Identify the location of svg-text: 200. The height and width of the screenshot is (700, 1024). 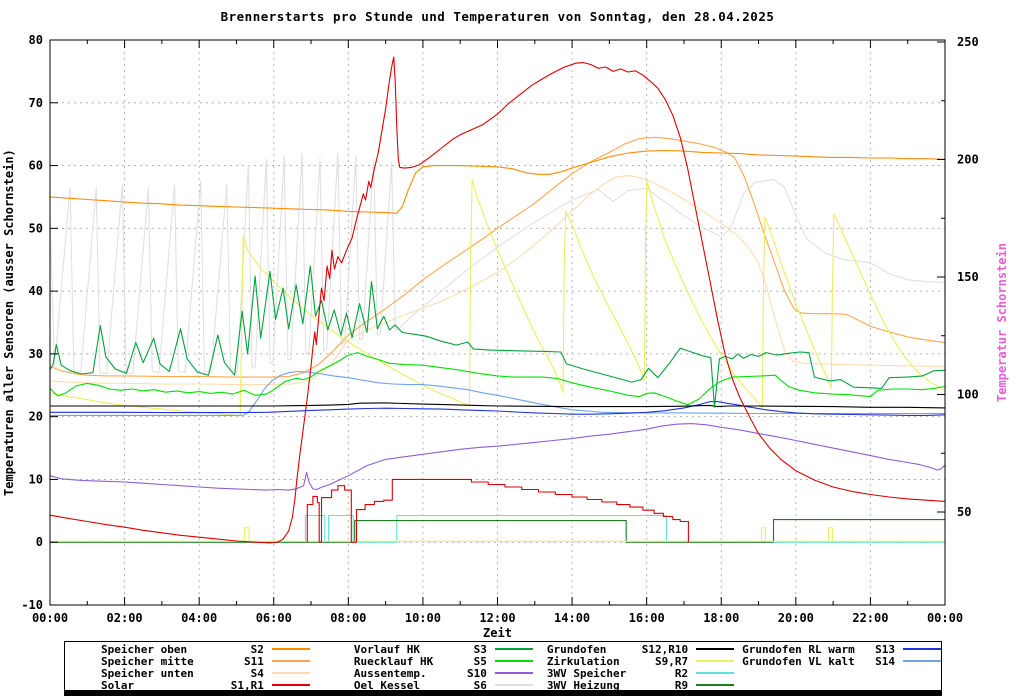
(968, 160).